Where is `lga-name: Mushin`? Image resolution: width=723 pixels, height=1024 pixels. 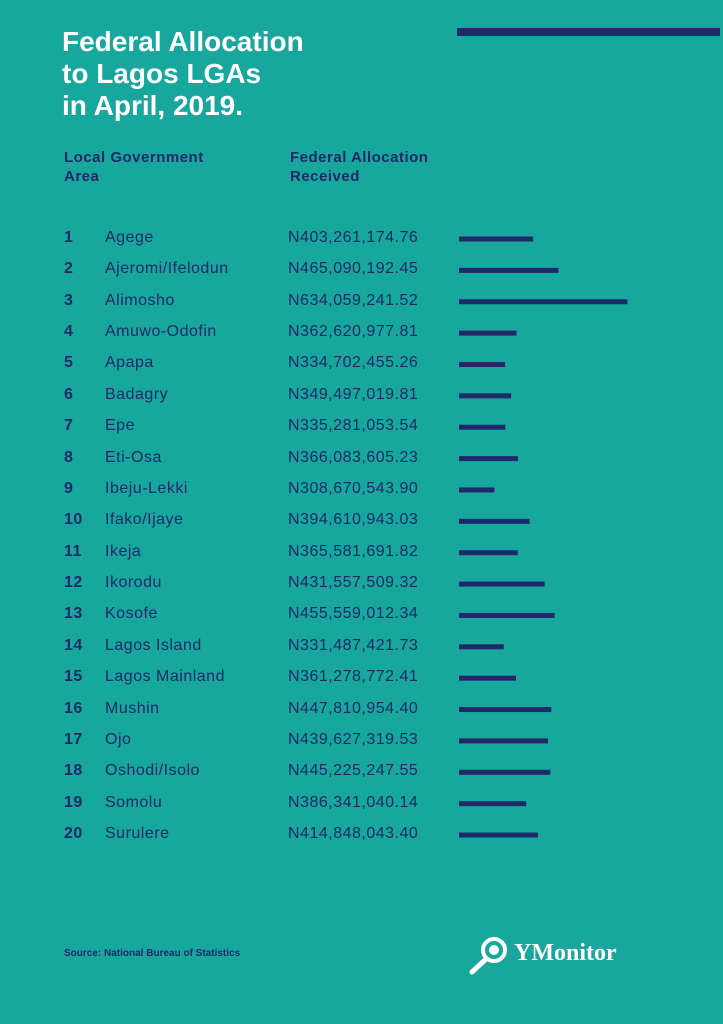
lga-name: Mushin is located at coordinates (132, 708).